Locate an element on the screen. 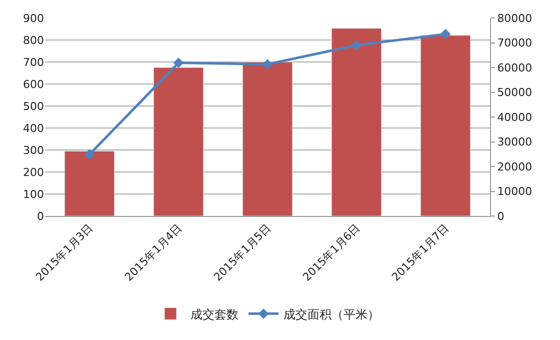 The width and height of the screenshot is (560, 340). legend-label: 成交面积（平米） is located at coordinates (332, 314).